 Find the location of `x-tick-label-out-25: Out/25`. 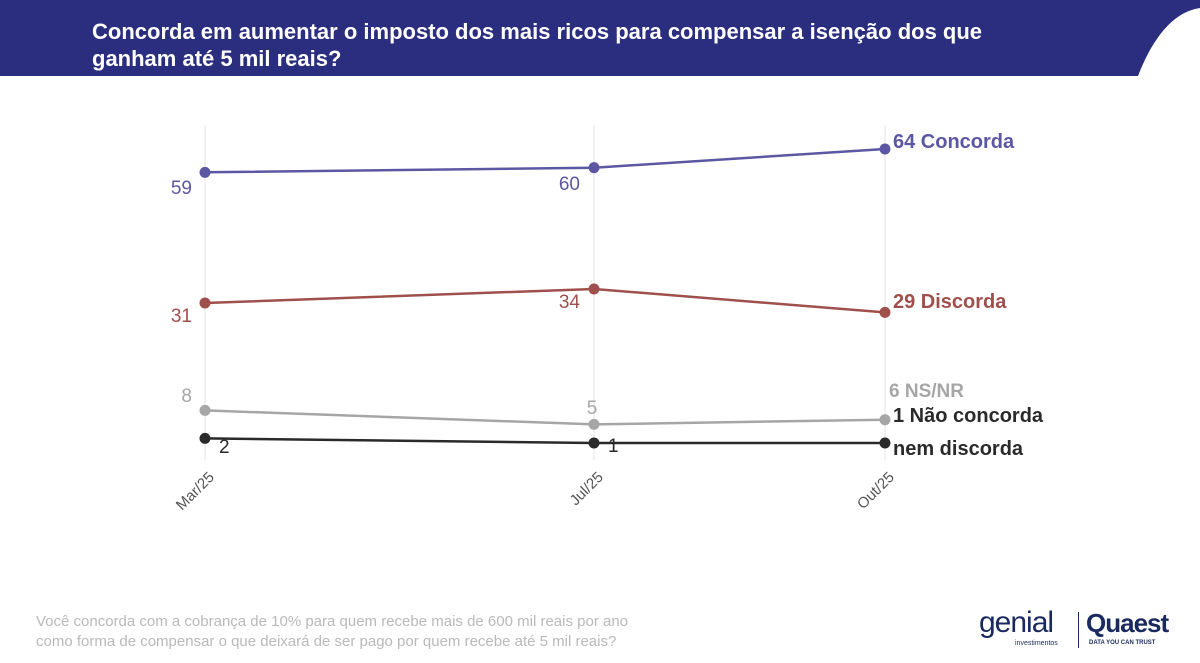

x-tick-label-out-25: Out/25 is located at coordinates (876, 491).